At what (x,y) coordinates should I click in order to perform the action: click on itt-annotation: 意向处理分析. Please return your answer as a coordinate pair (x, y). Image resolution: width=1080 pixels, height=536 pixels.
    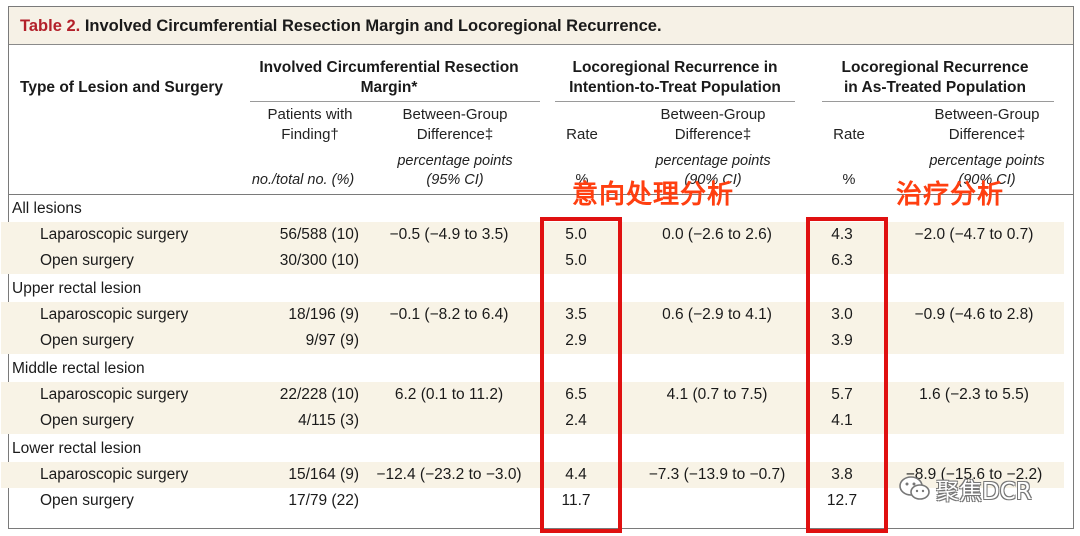
    Looking at the image, I should click on (653, 195).